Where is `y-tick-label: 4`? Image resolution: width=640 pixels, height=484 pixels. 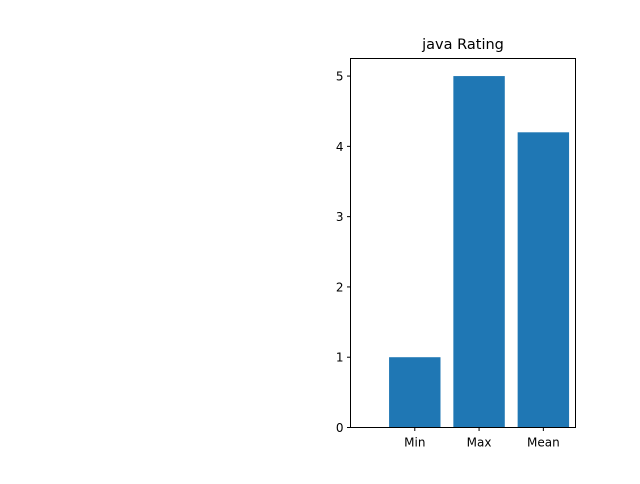 y-tick-label: 4 is located at coordinates (340, 147).